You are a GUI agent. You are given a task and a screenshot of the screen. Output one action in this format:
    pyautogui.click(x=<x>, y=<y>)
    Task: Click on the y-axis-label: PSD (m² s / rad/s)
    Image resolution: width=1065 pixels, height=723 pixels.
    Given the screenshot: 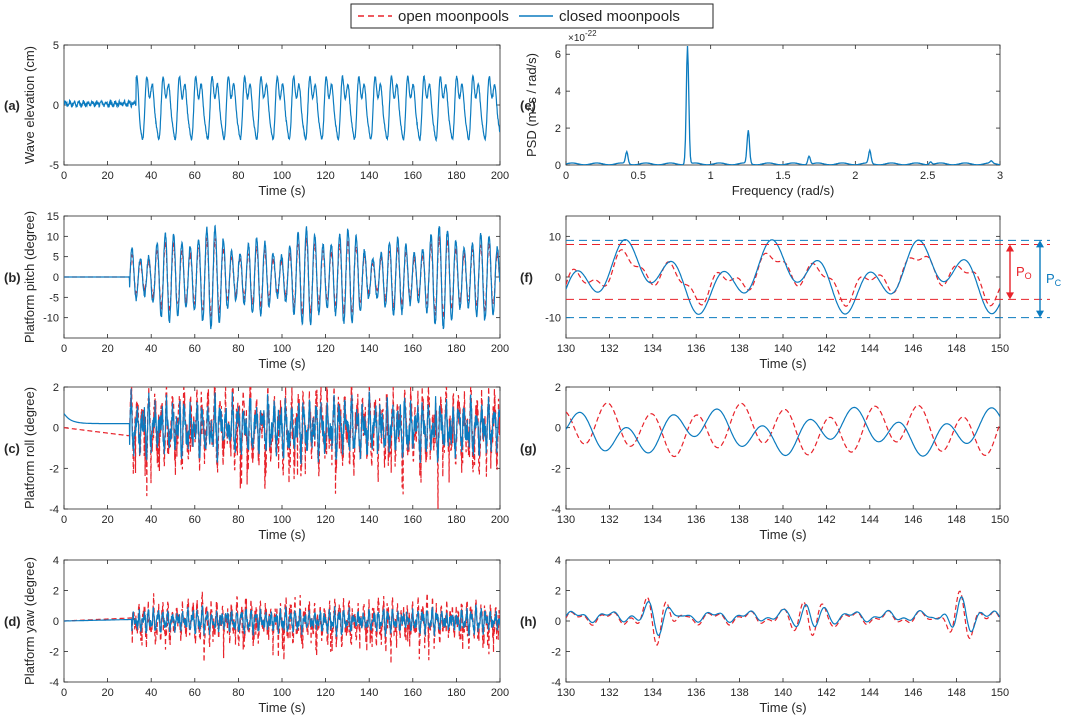 What is the action you would take?
    pyautogui.click(x=531, y=105)
    